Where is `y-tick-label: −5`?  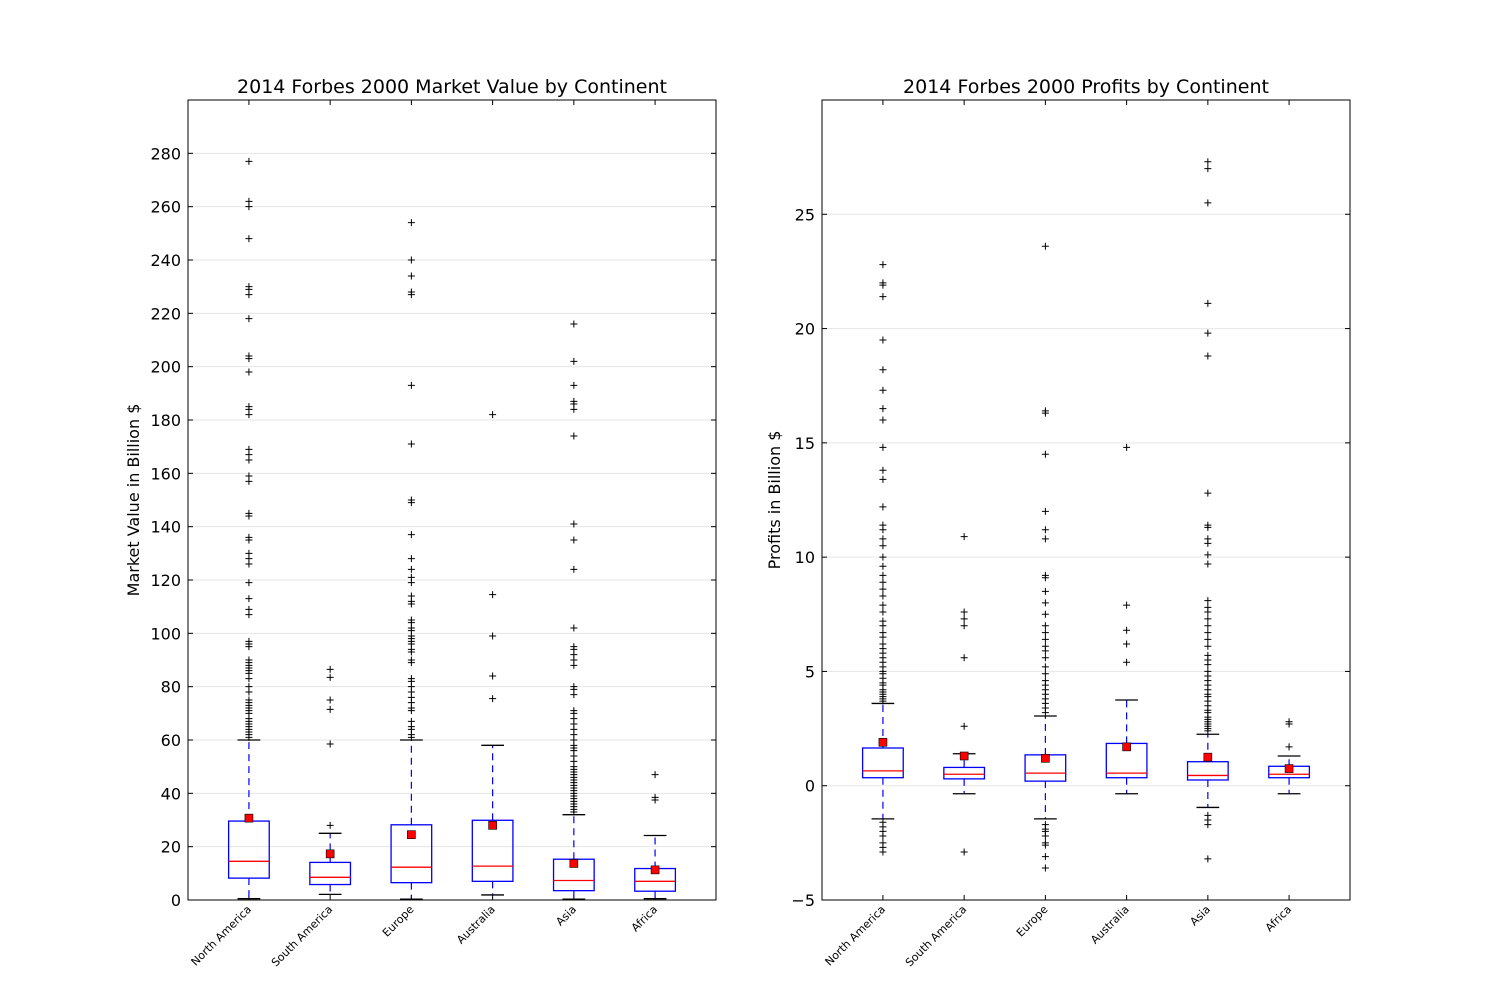 y-tick-label: −5 is located at coordinates (803, 900).